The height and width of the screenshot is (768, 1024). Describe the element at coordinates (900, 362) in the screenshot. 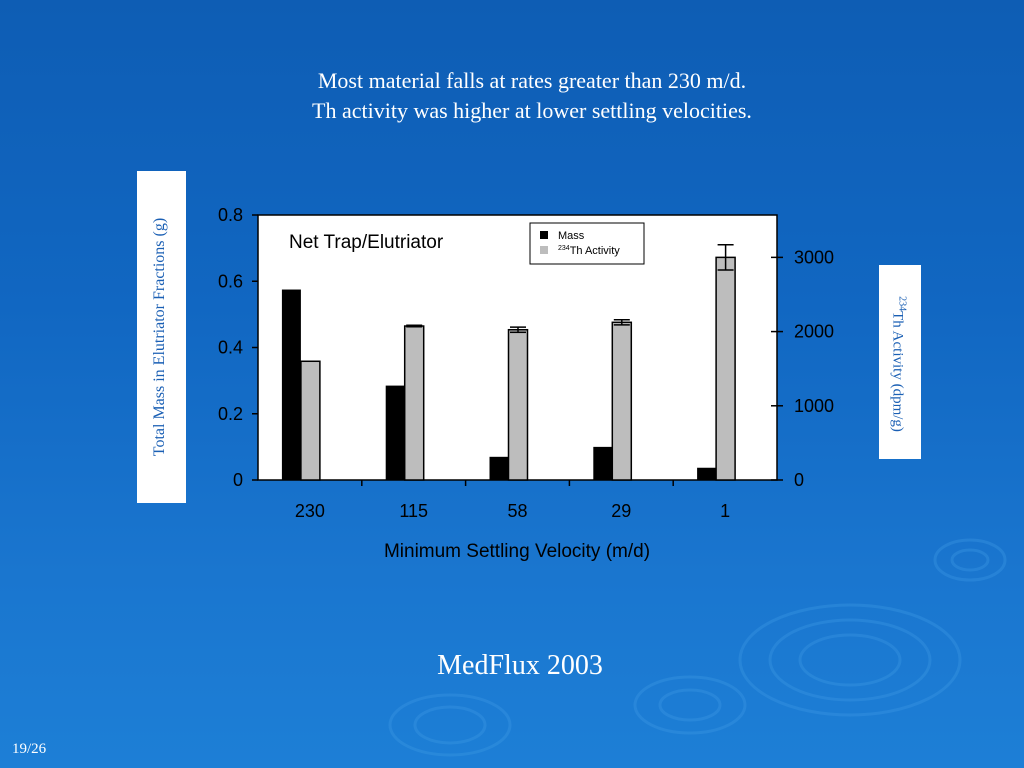

I see `y2-axis-label-box` at that location.